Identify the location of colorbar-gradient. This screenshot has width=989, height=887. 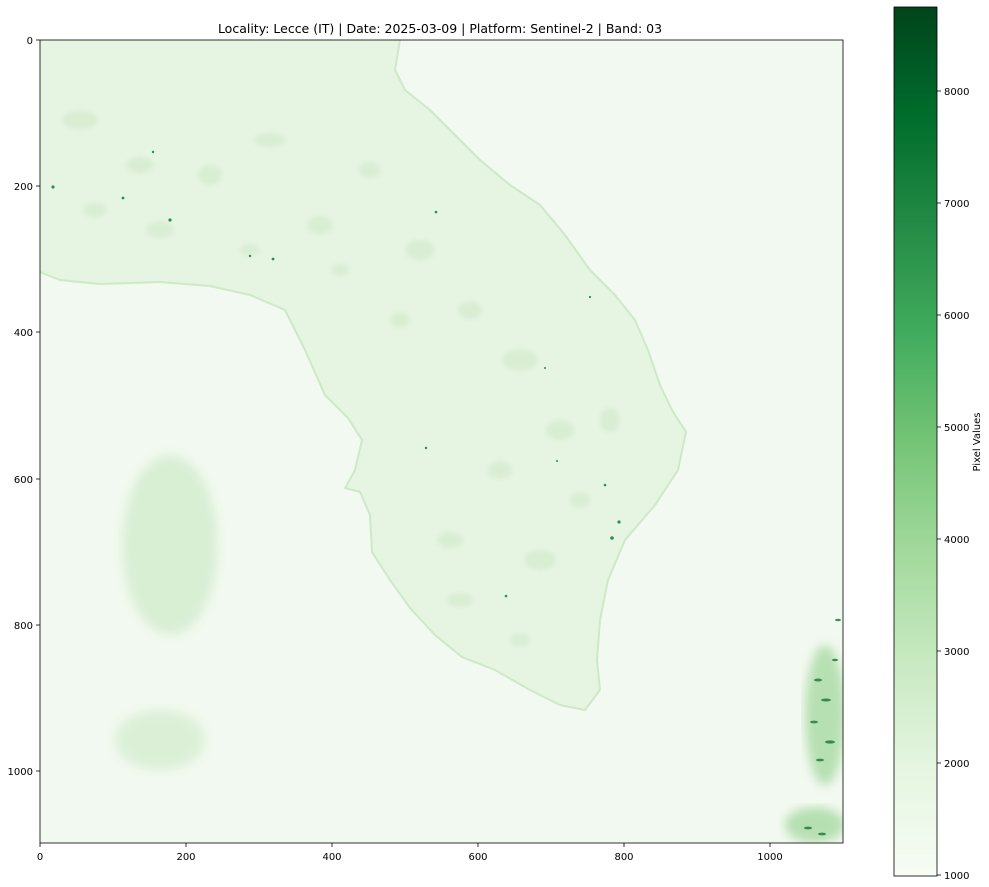
(915, 441).